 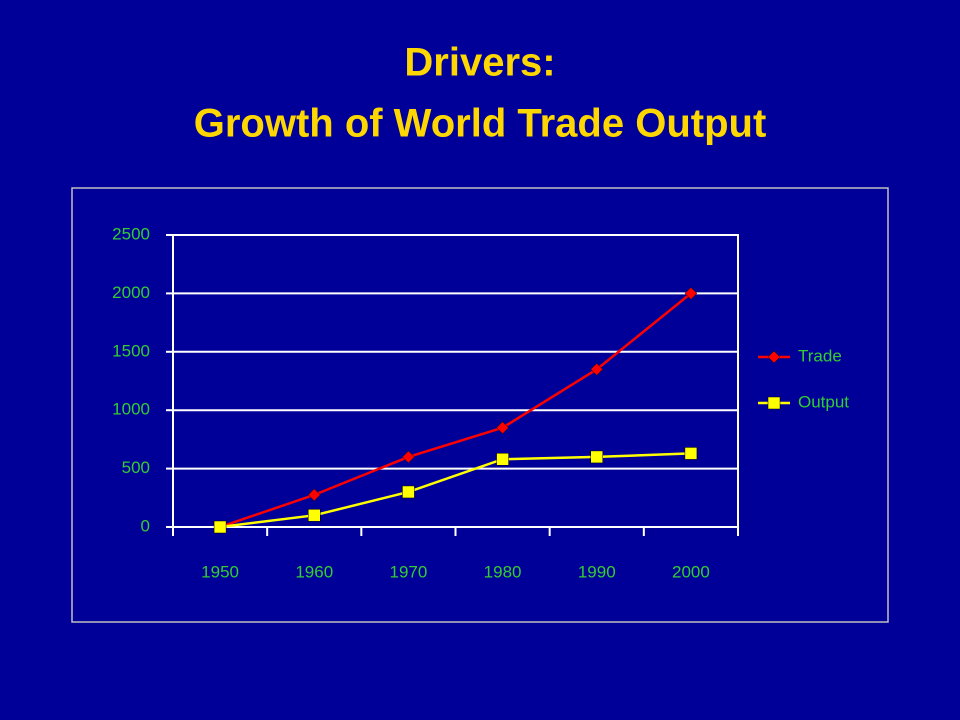 I want to click on x-tick-label: 1970, so click(x=409, y=571).